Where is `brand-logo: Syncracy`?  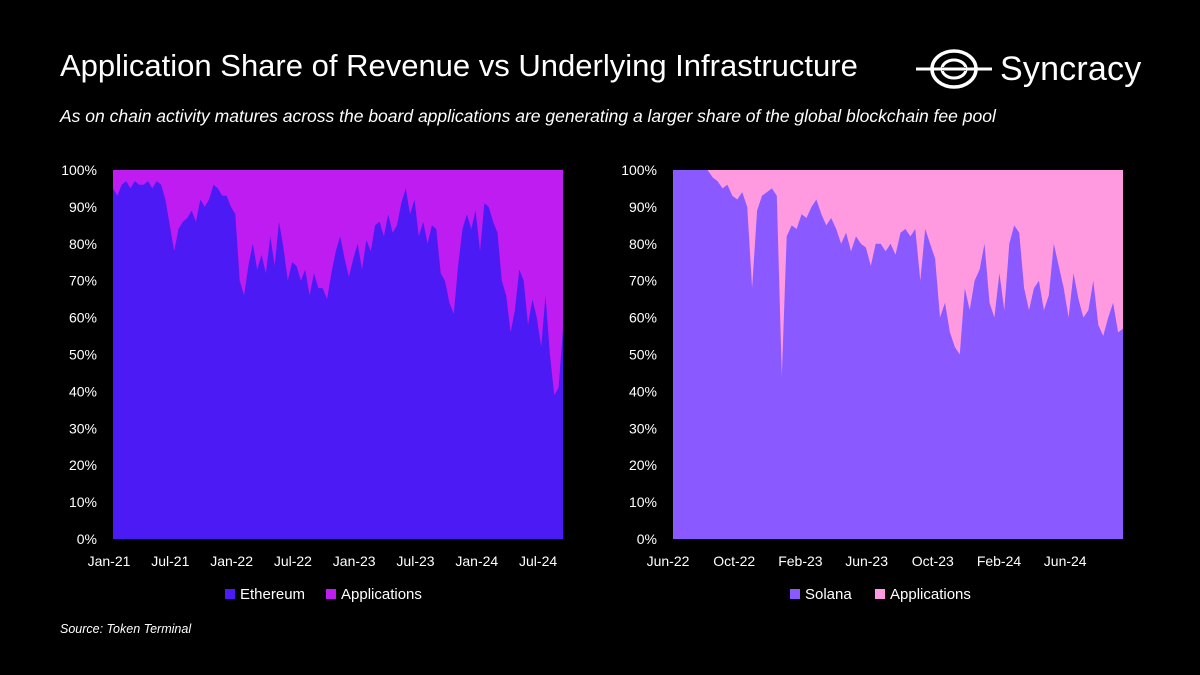
brand-logo: Syncracy is located at coordinates (1027, 69).